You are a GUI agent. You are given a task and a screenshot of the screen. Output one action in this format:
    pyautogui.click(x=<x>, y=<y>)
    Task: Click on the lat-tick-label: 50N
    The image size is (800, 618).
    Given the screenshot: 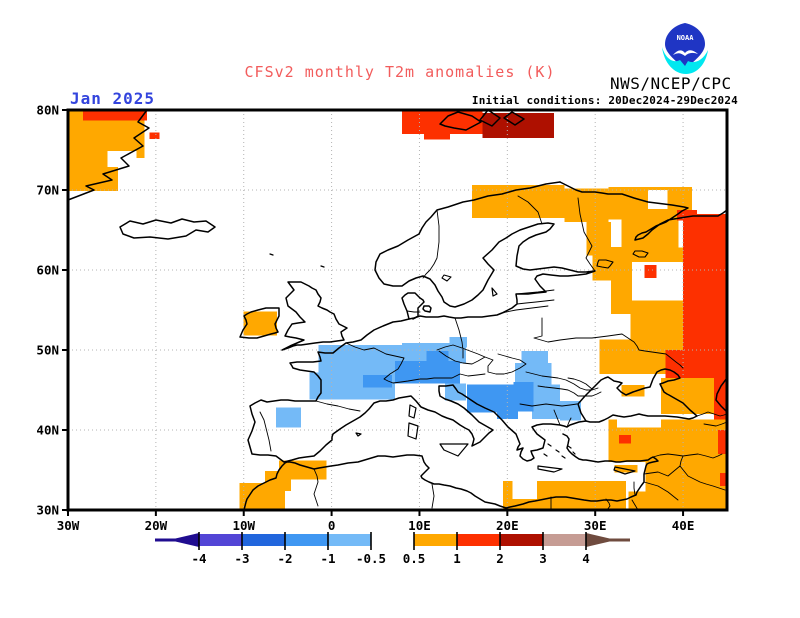 What is the action you would take?
    pyautogui.click(x=47, y=350)
    